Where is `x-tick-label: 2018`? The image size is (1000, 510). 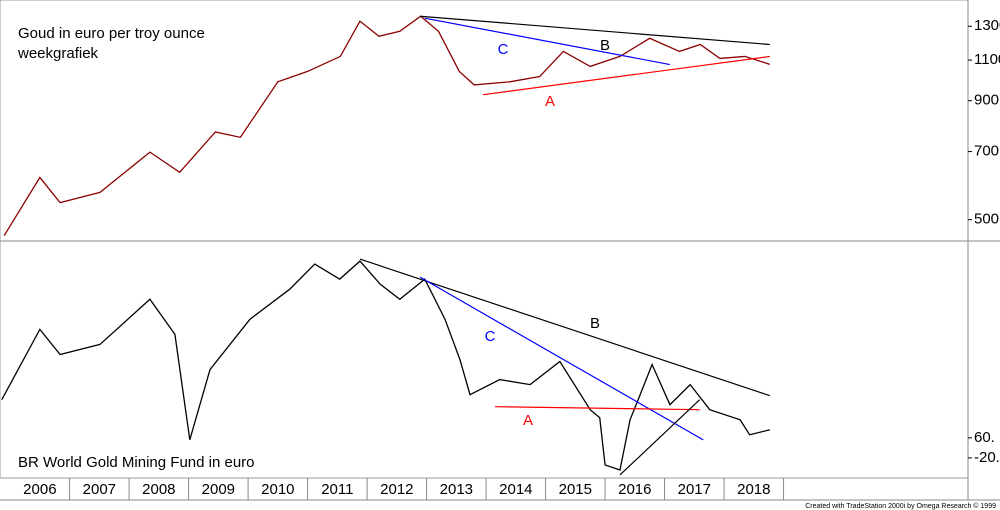 x-tick-label: 2018 is located at coordinates (753, 489).